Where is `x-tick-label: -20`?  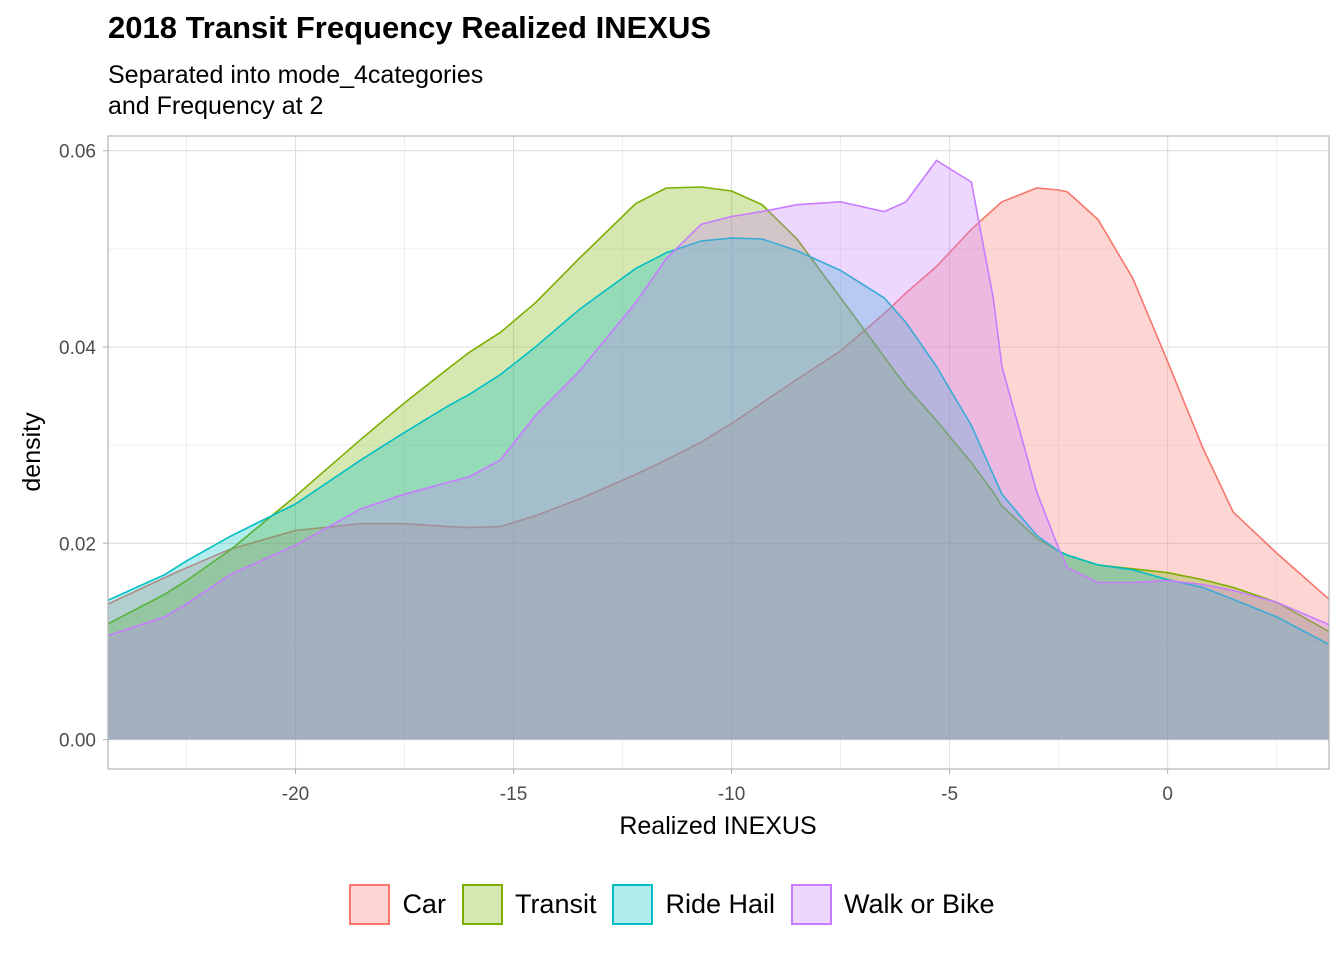 x-tick-label: -20 is located at coordinates (295, 794).